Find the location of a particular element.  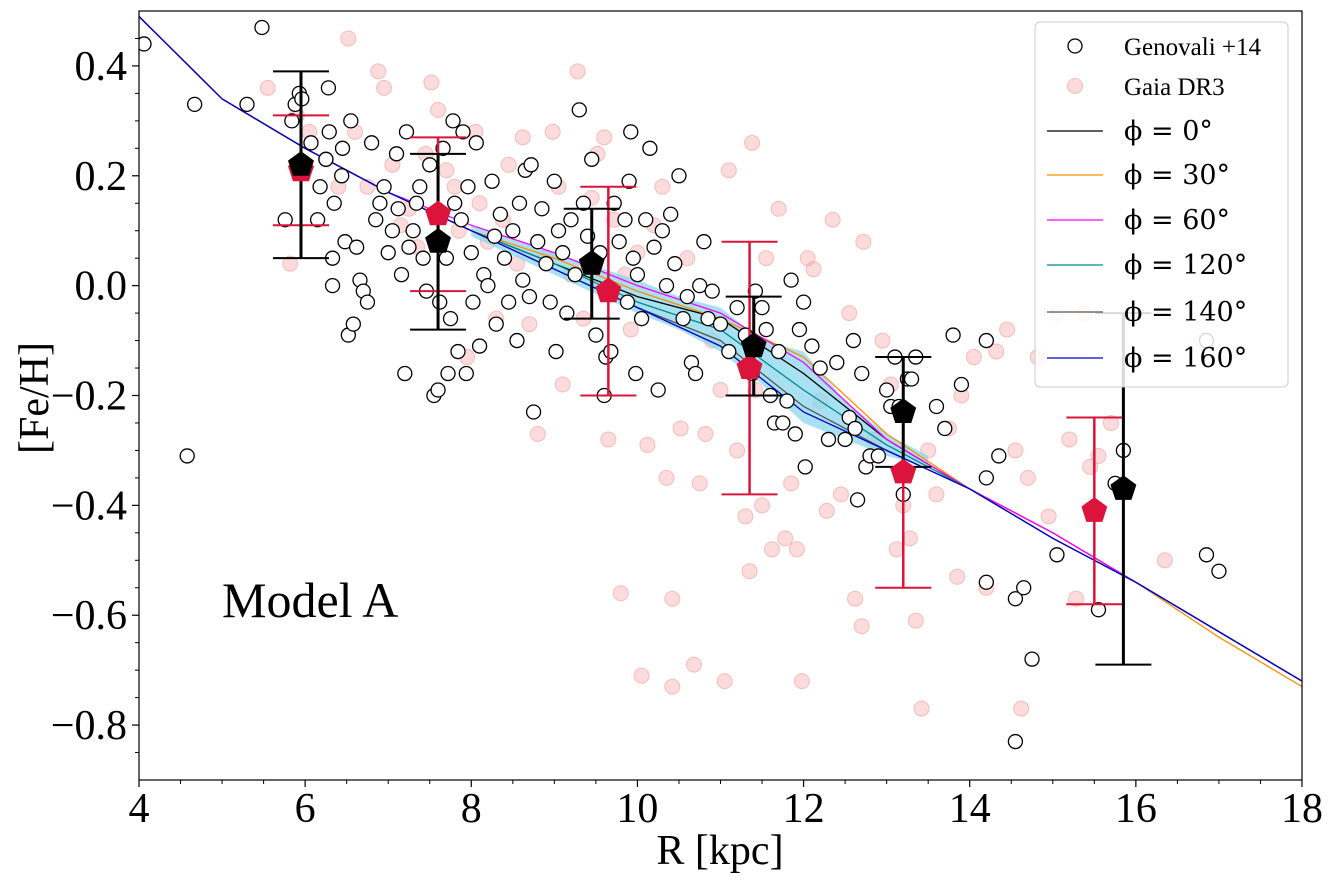

legend-label: ϕ = 30° is located at coordinates (1177, 175).